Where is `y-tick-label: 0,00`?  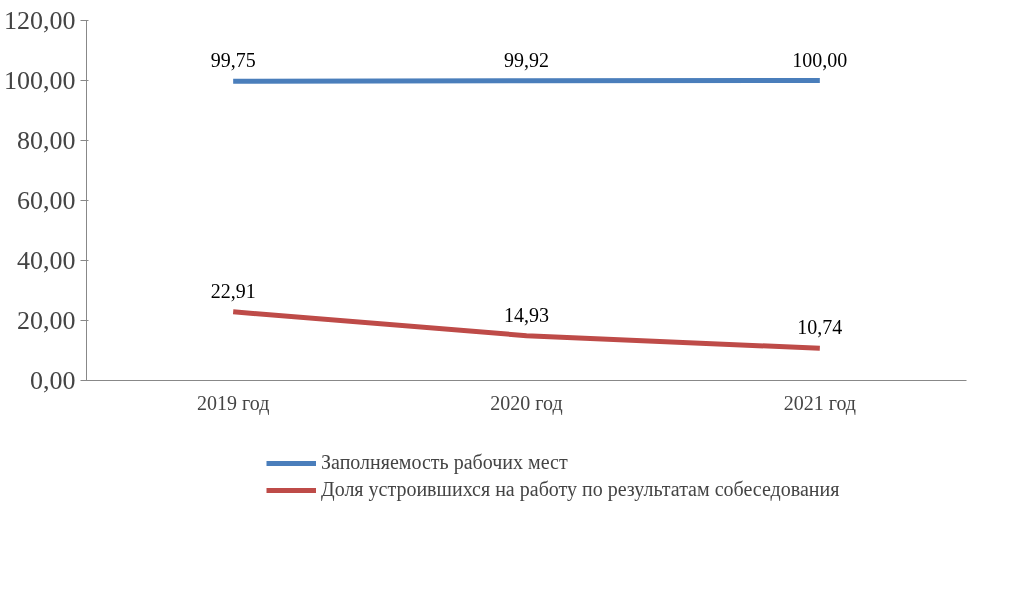 y-tick-label: 0,00 is located at coordinates (53, 380).